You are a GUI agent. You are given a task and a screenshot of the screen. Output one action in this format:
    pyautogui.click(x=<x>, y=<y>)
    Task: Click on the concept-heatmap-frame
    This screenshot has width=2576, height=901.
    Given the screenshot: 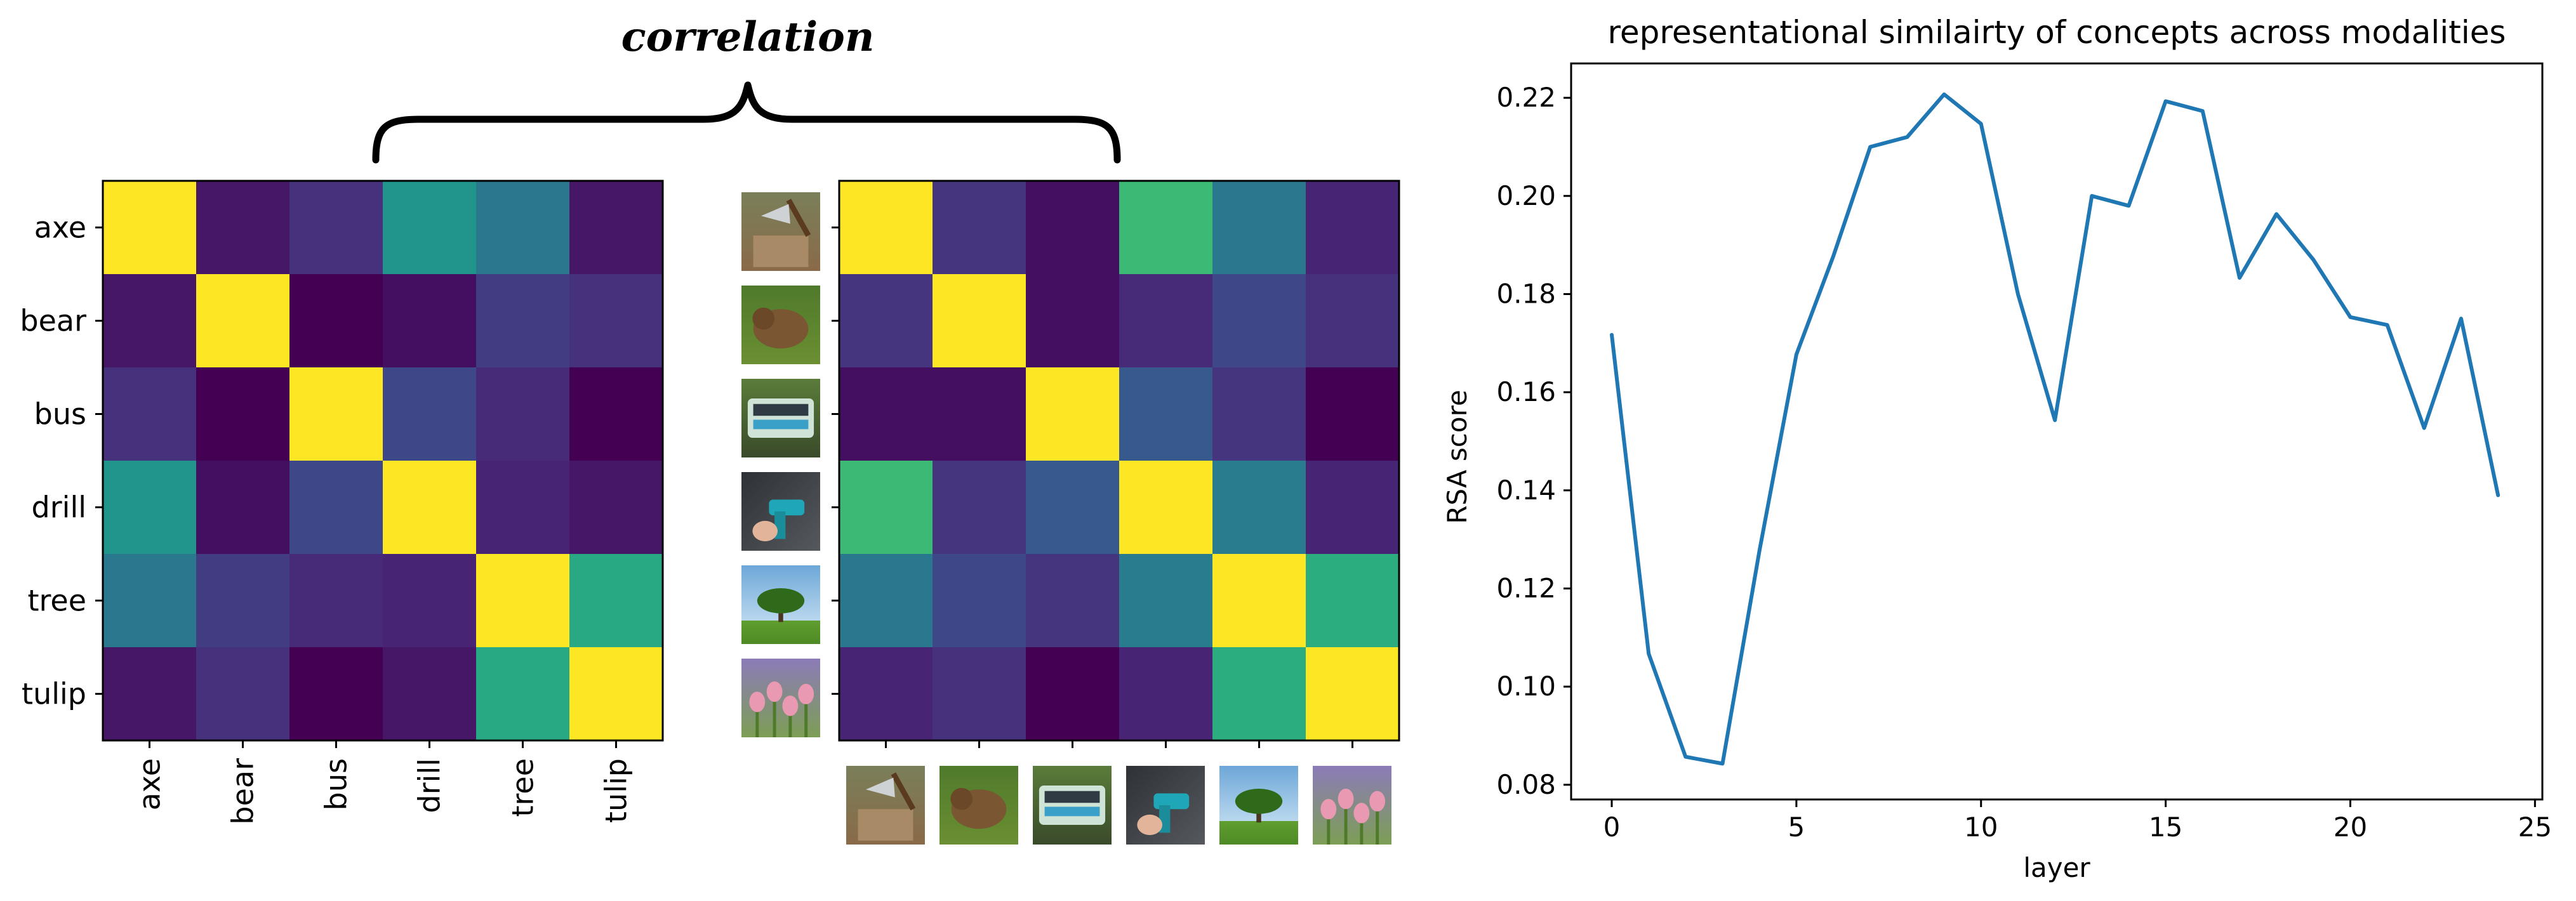 What is the action you would take?
    pyautogui.click(x=383, y=461)
    